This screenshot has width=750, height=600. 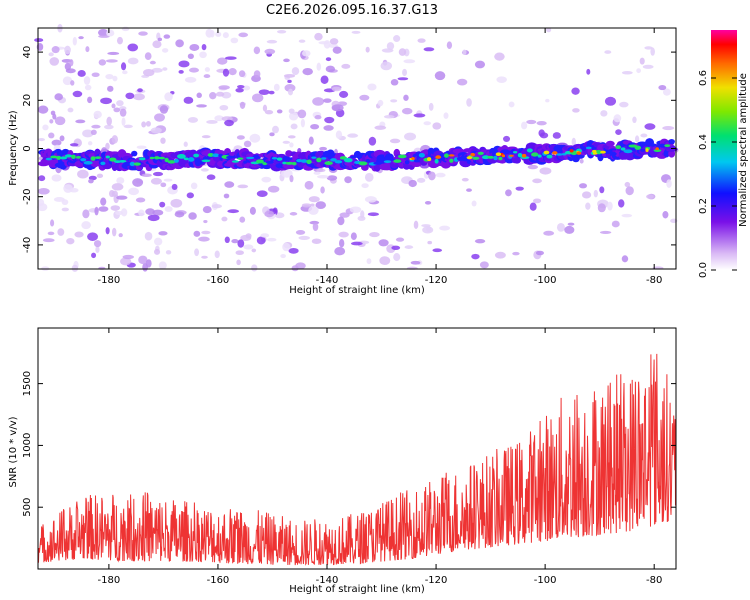 What do you see at coordinates (743, 150) in the screenshot?
I see `colorbar-label: Normalized spectral amplitude` at bounding box center [743, 150].